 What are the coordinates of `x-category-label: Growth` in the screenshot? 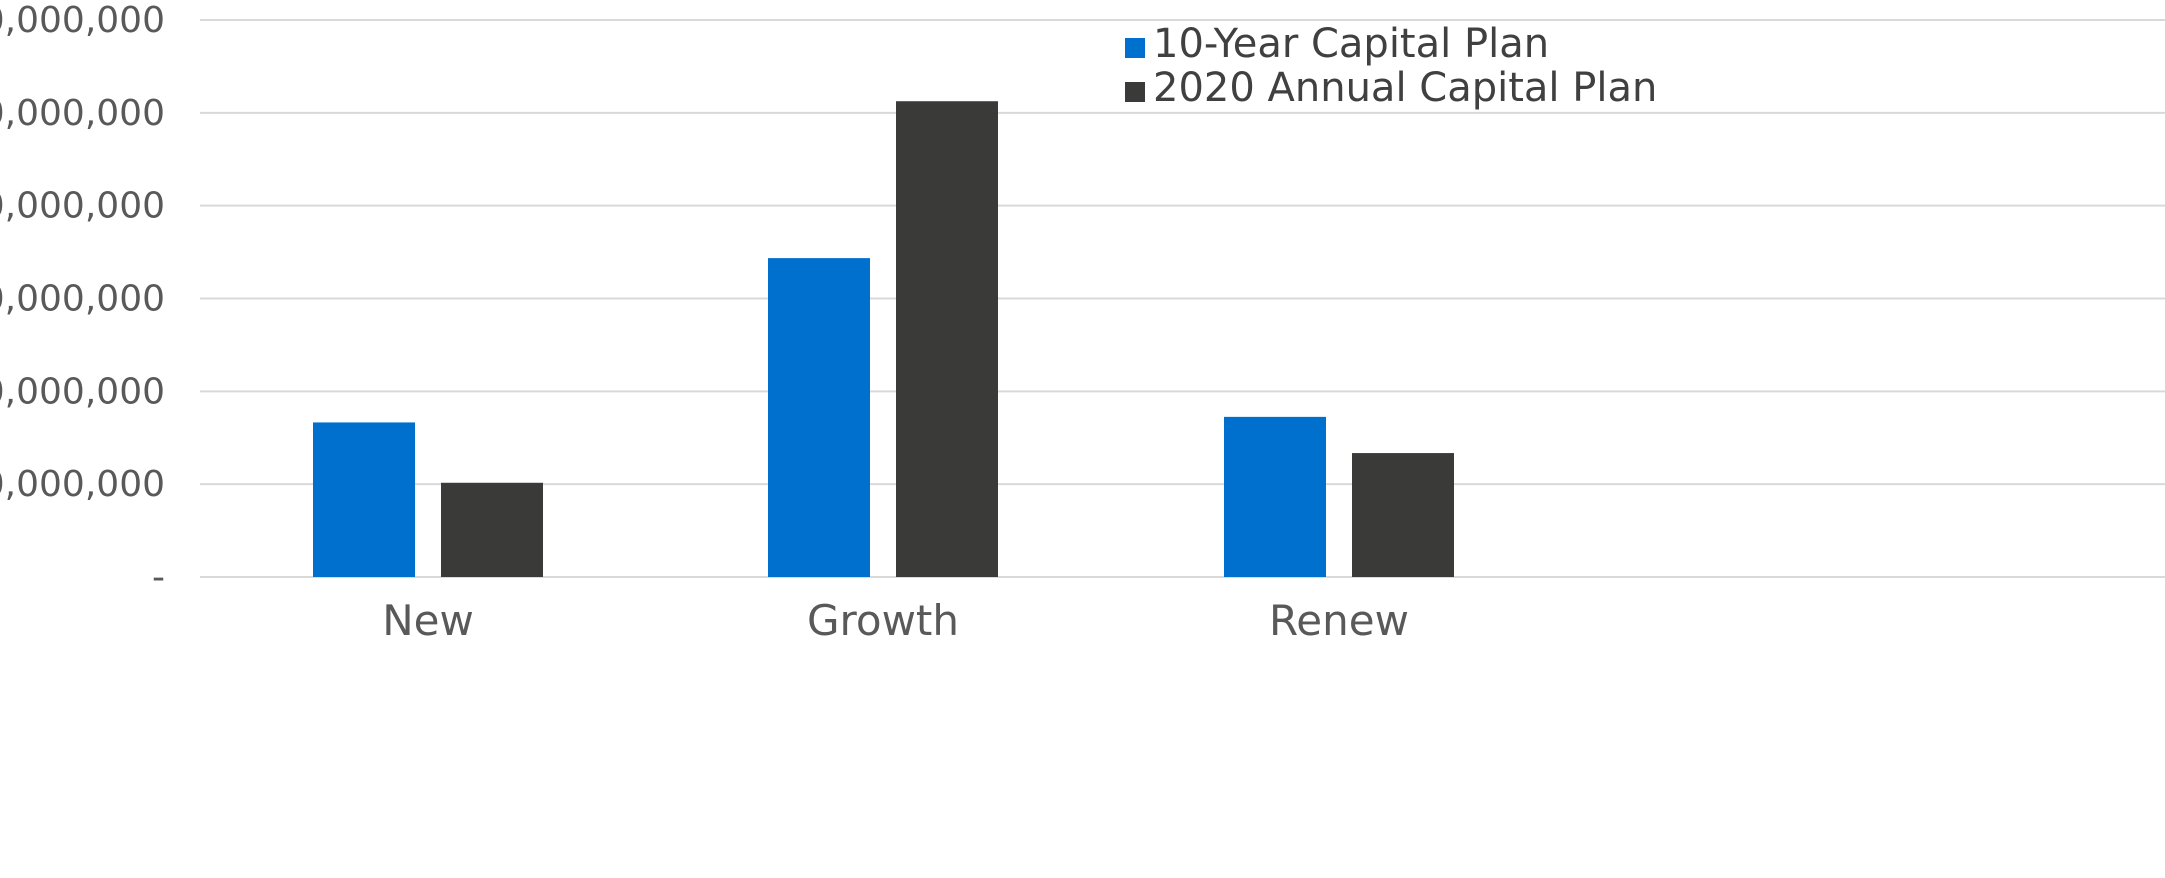 It's located at (883, 620).